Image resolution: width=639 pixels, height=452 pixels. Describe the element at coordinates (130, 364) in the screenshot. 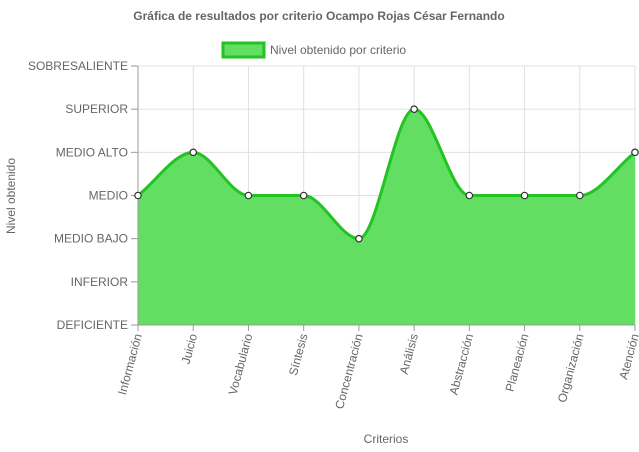

I see `x-tick-label: Información` at that location.